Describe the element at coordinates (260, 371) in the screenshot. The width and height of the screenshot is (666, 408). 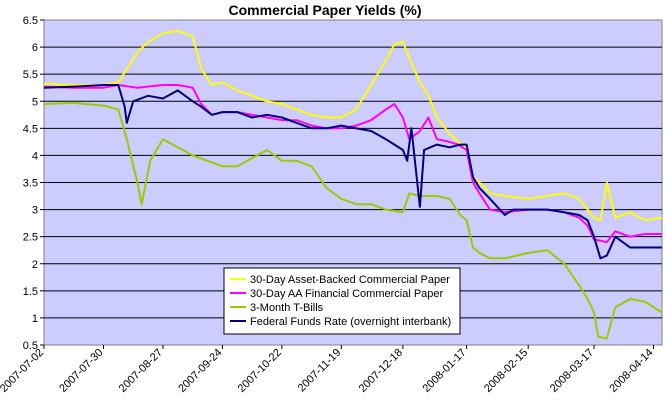
I see `x-tick-label: 2007-10-22` at that location.